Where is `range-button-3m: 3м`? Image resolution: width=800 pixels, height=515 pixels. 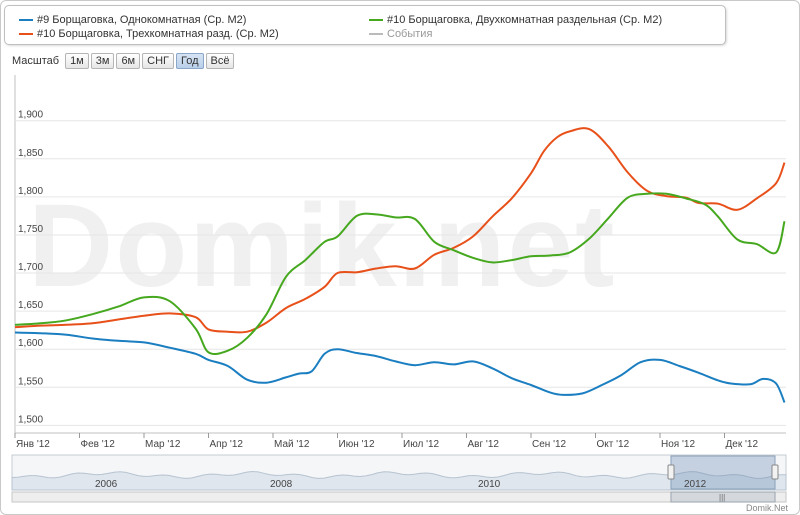 range-button-3m: 3м is located at coordinates (102, 61).